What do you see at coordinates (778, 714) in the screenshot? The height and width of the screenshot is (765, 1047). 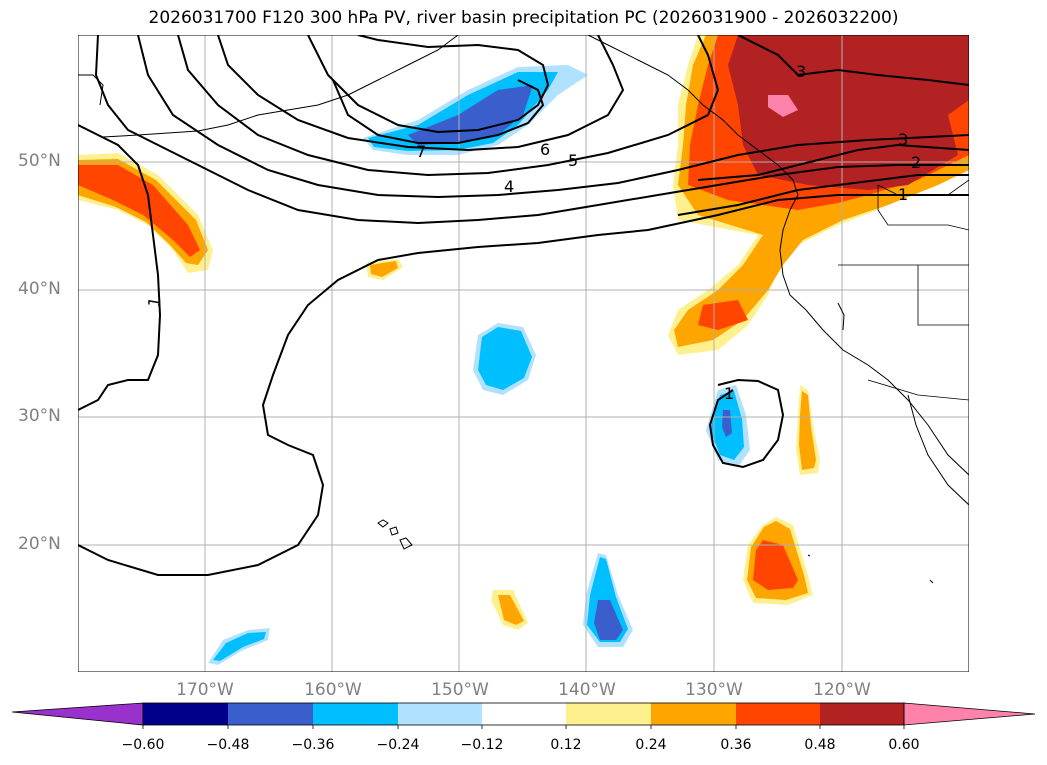 I see `colorbar-c8` at bounding box center [778, 714].